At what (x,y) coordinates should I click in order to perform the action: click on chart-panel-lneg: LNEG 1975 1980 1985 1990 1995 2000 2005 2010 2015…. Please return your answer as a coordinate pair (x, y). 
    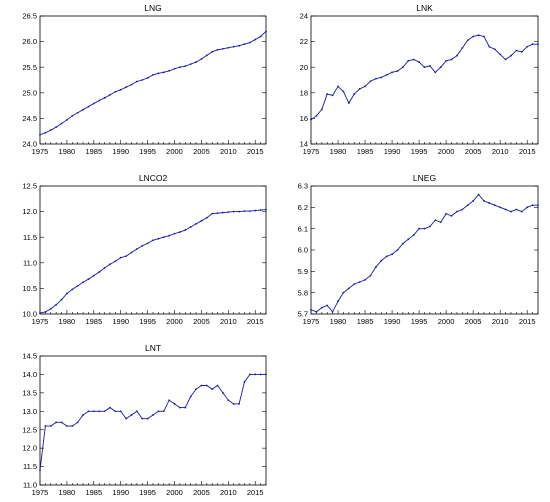
    Looking at the image, I should click on (418, 249).